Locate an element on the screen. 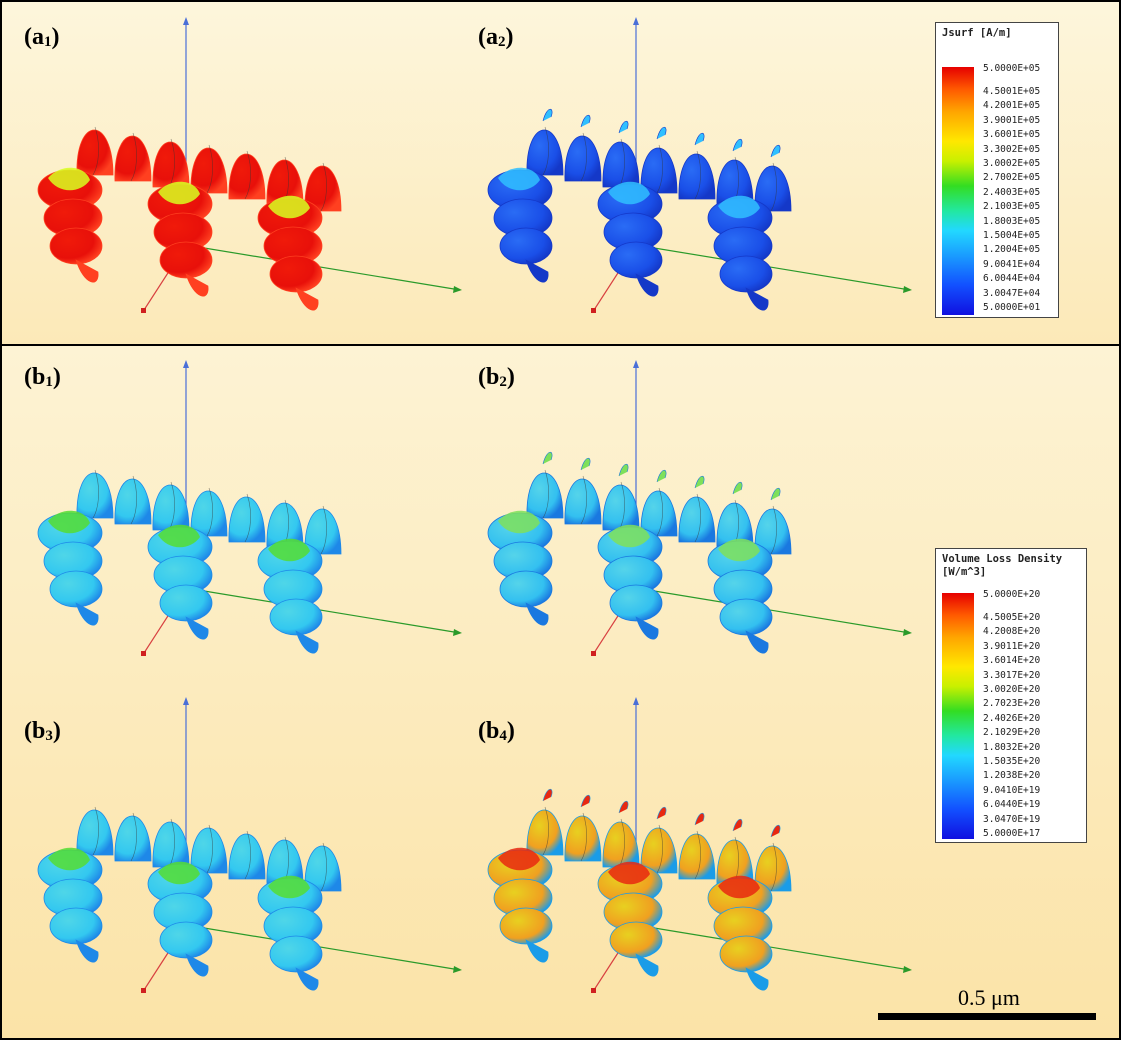 The height and width of the screenshot is (1040, 1123). legend-tick-label: 3.9011E+20 is located at coordinates (1012, 646).